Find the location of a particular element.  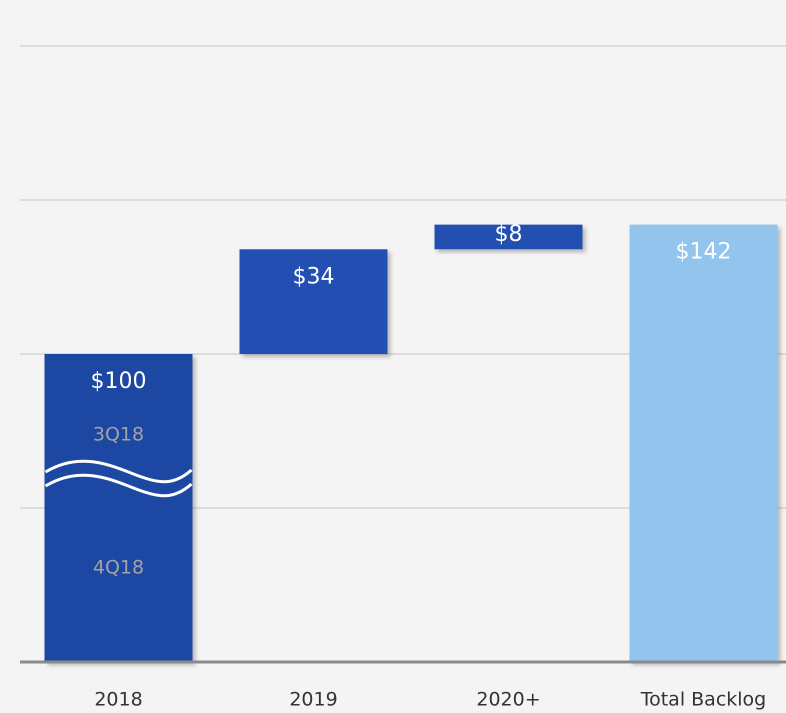

value-label: $34 is located at coordinates (314, 276).